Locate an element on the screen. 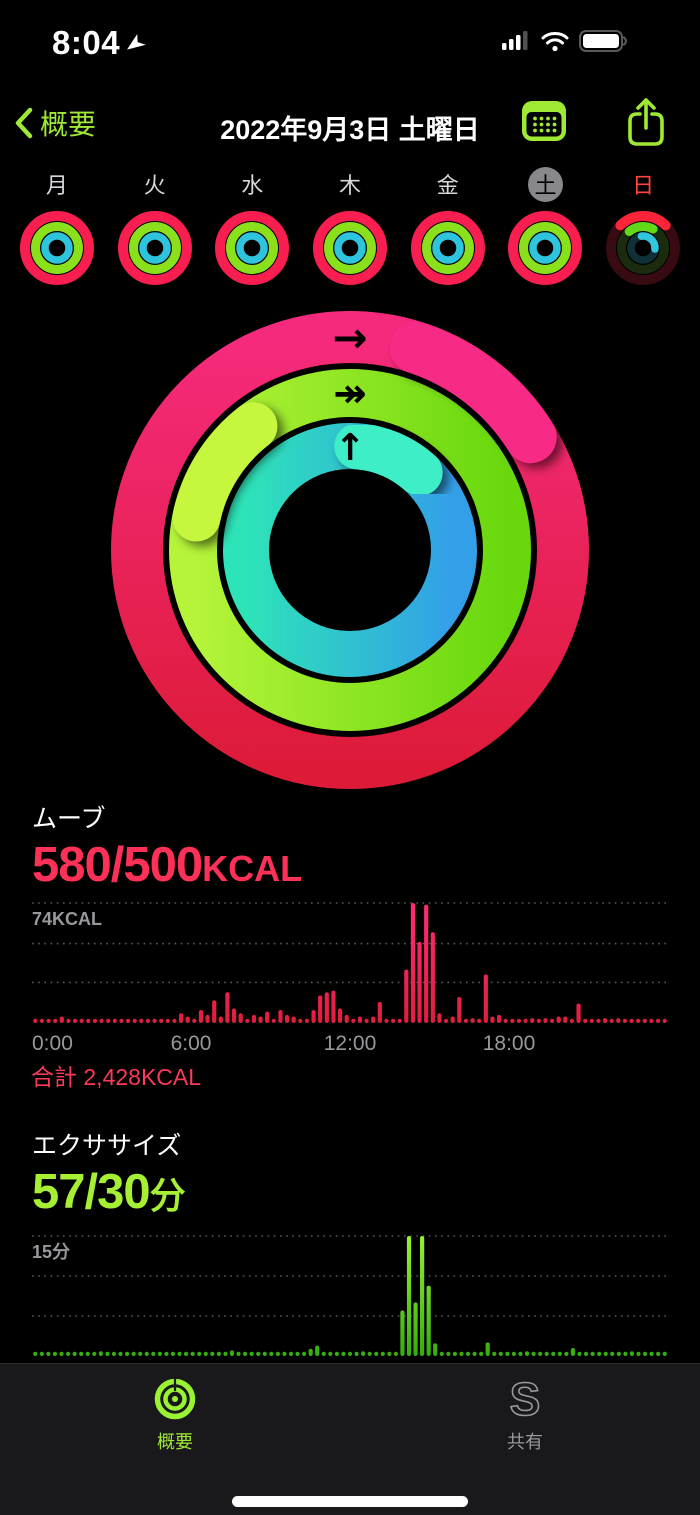  selected-day-badge: 土 is located at coordinates (545, 184).